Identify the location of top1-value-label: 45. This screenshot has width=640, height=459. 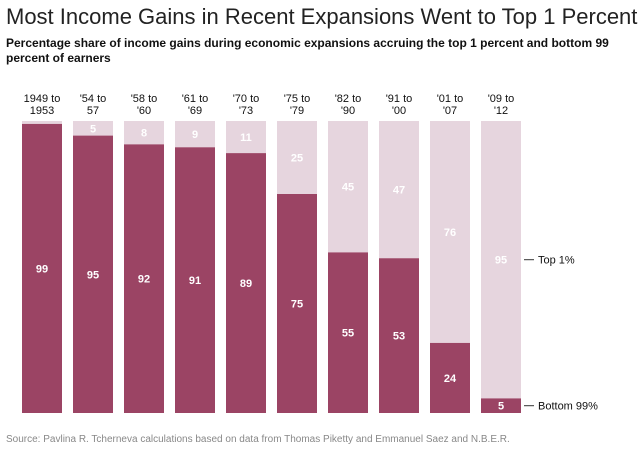
(348, 188).